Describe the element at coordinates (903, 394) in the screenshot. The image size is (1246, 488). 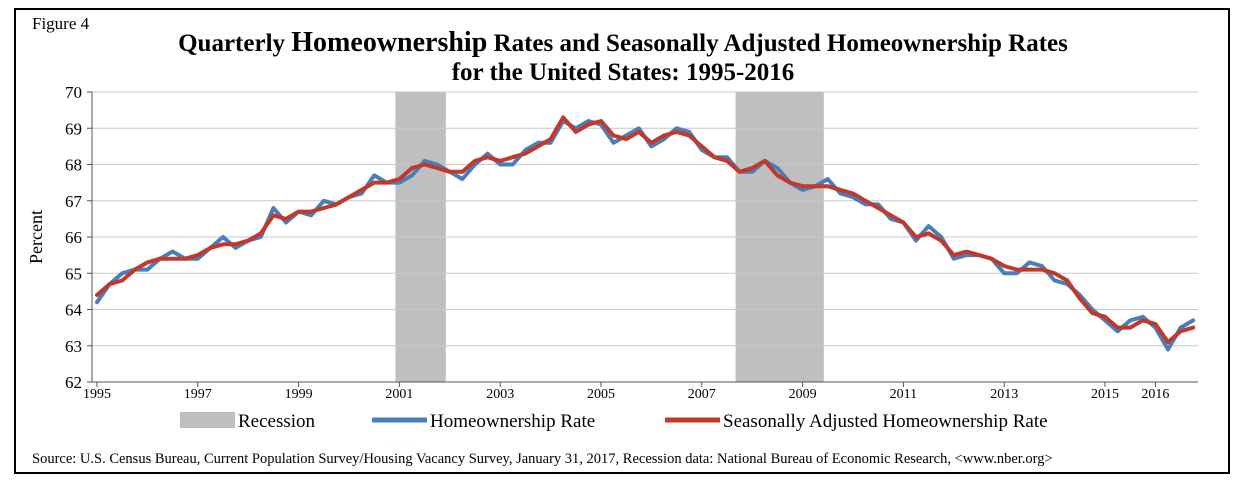
I see `x-tick-label-2011: 2011` at that location.